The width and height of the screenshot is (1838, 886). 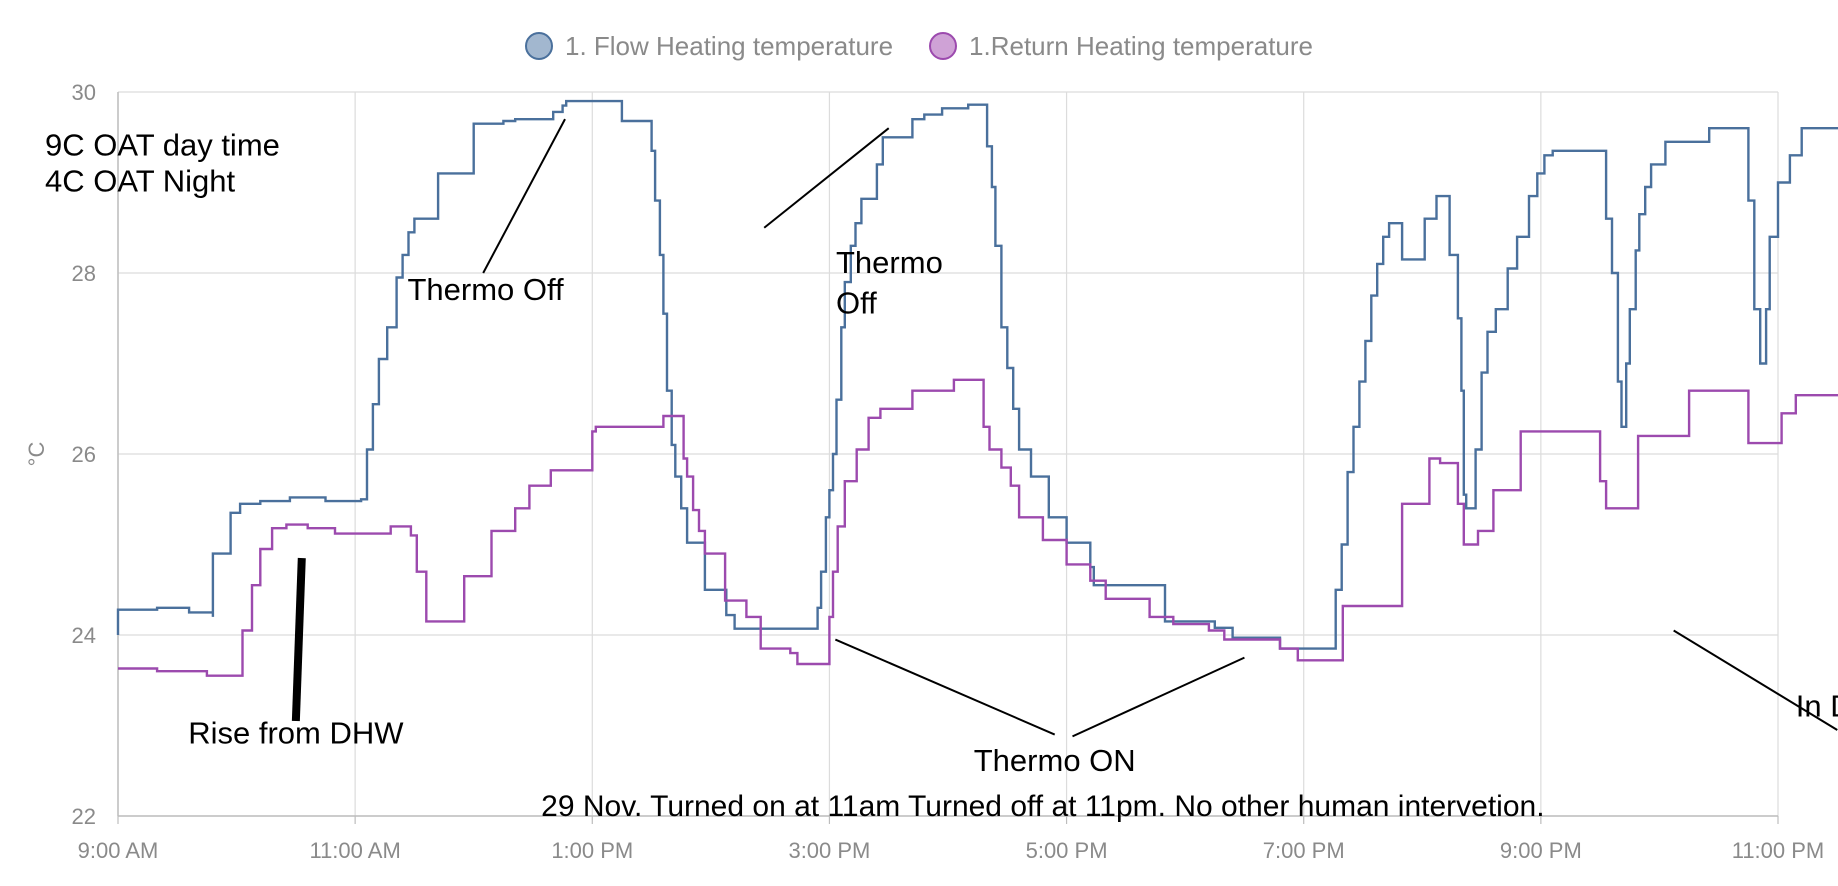 I want to click on y-tick-label-2: 26, so click(x=84, y=454).